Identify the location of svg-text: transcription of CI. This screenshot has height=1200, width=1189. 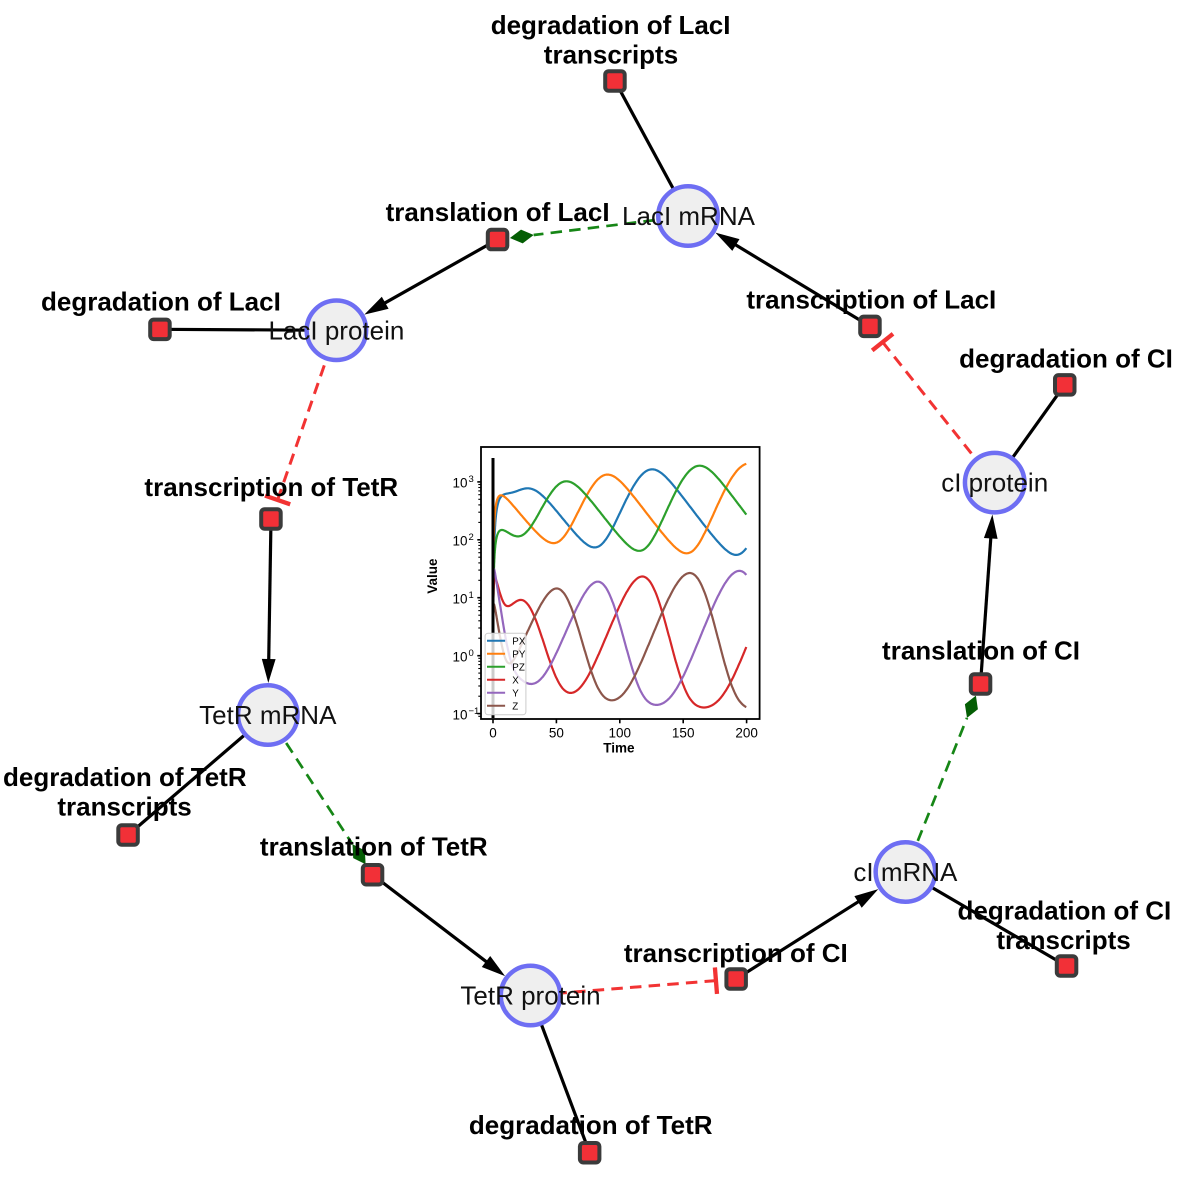
(736, 953).